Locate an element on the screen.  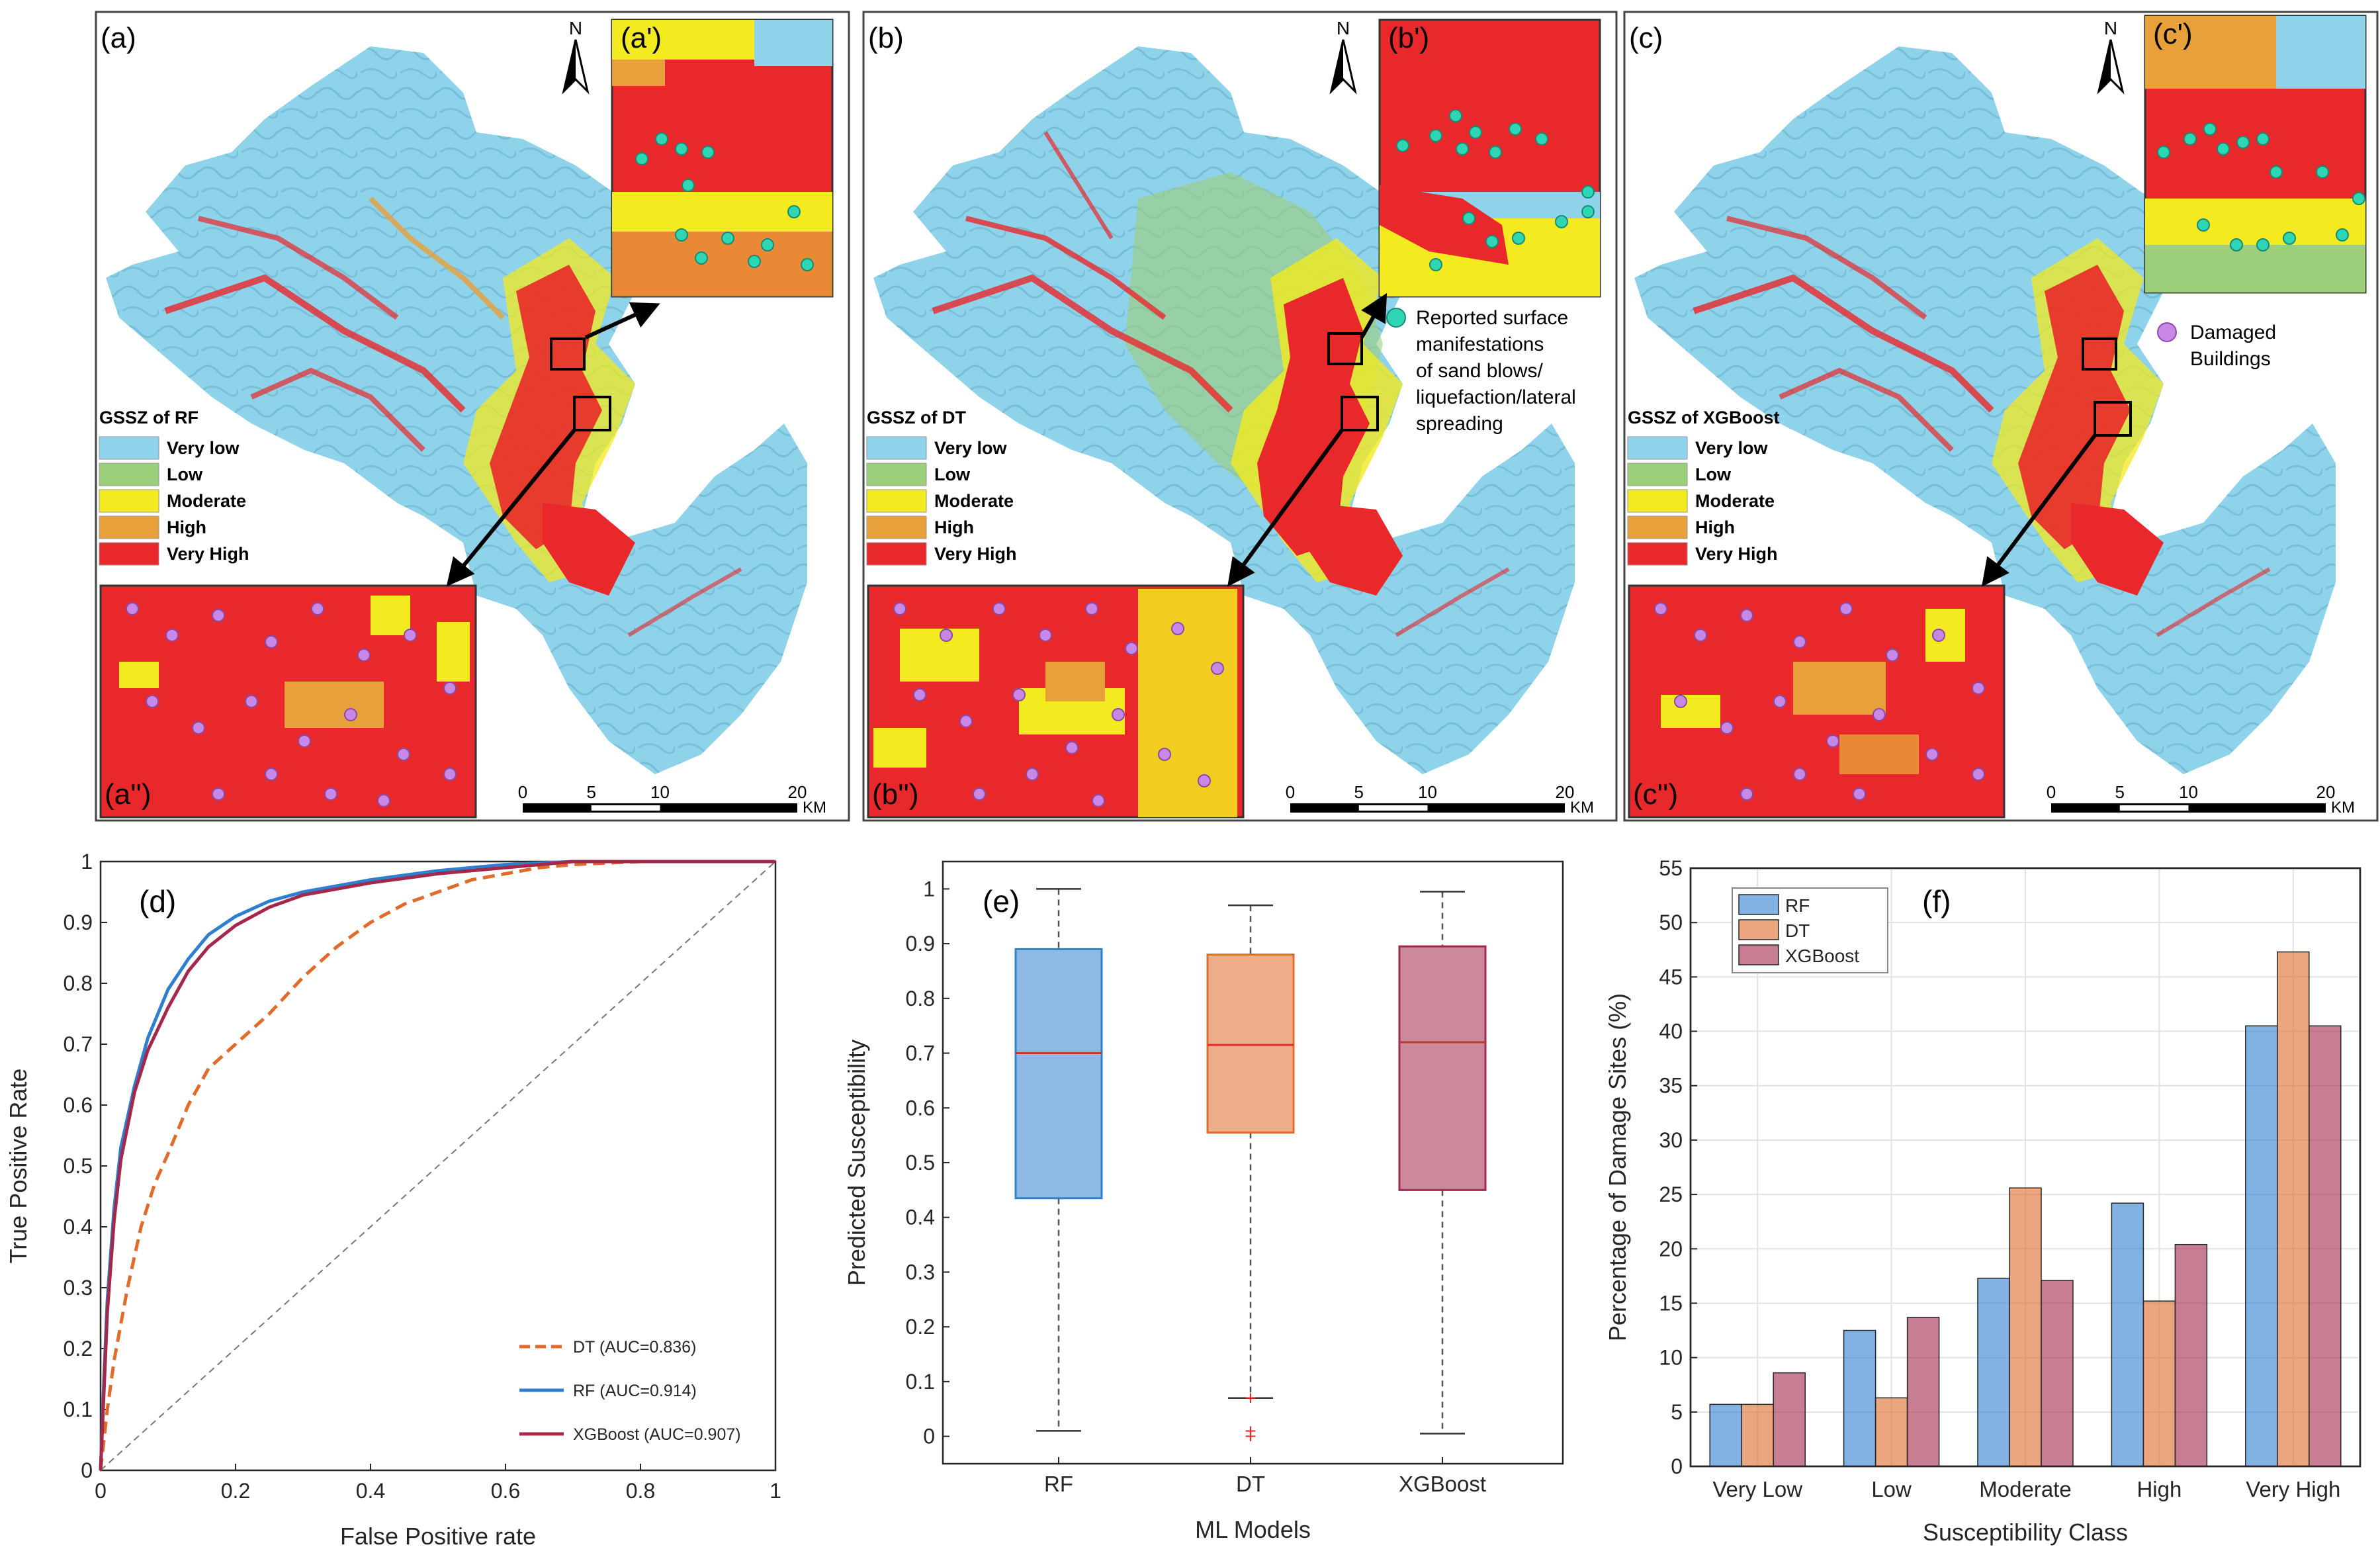
chance-line is located at coordinates (438, 1166).